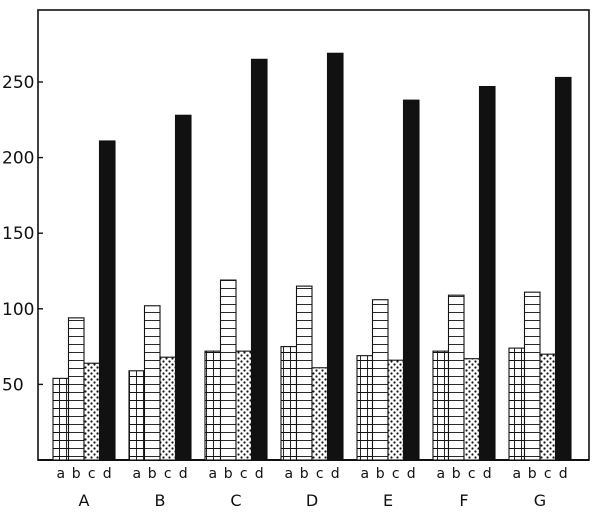 The image size is (600, 518). Describe the element at coordinates (18, 83) in the screenshot. I see `y-tick-label: 250` at that location.